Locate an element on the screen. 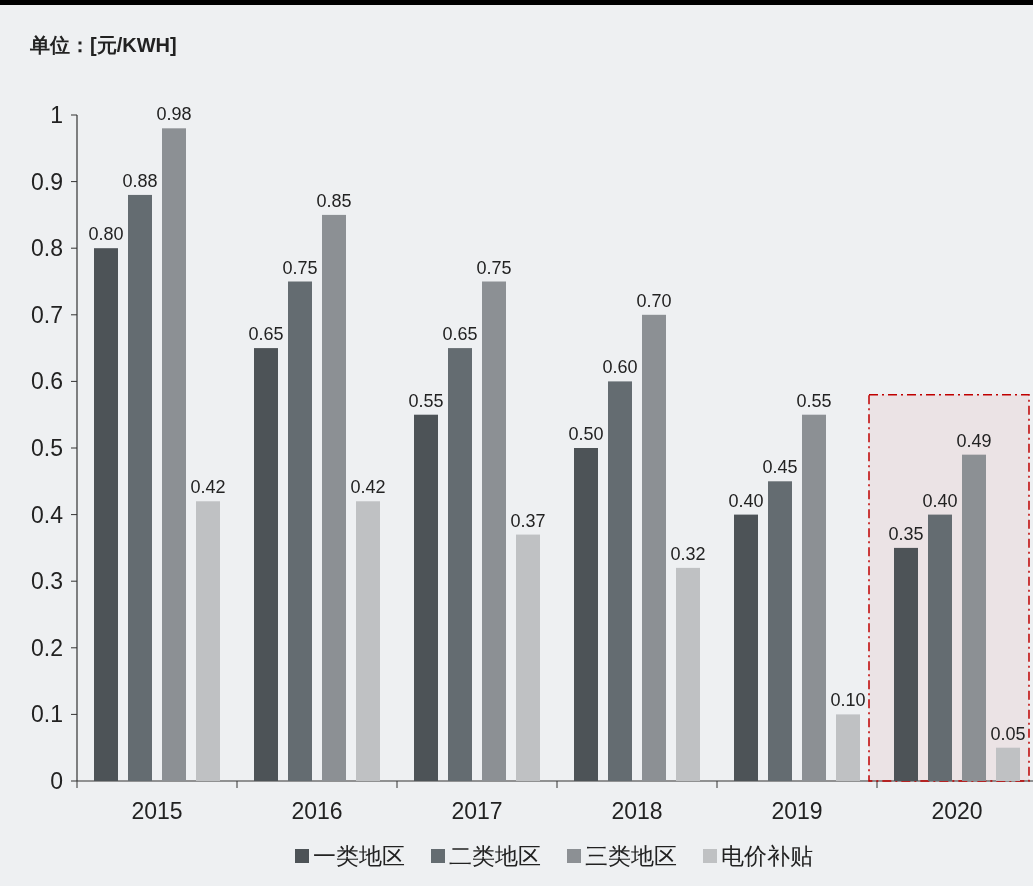 This screenshot has height=886, width=1033. legend-label: 一类地区 is located at coordinates (359, 856).